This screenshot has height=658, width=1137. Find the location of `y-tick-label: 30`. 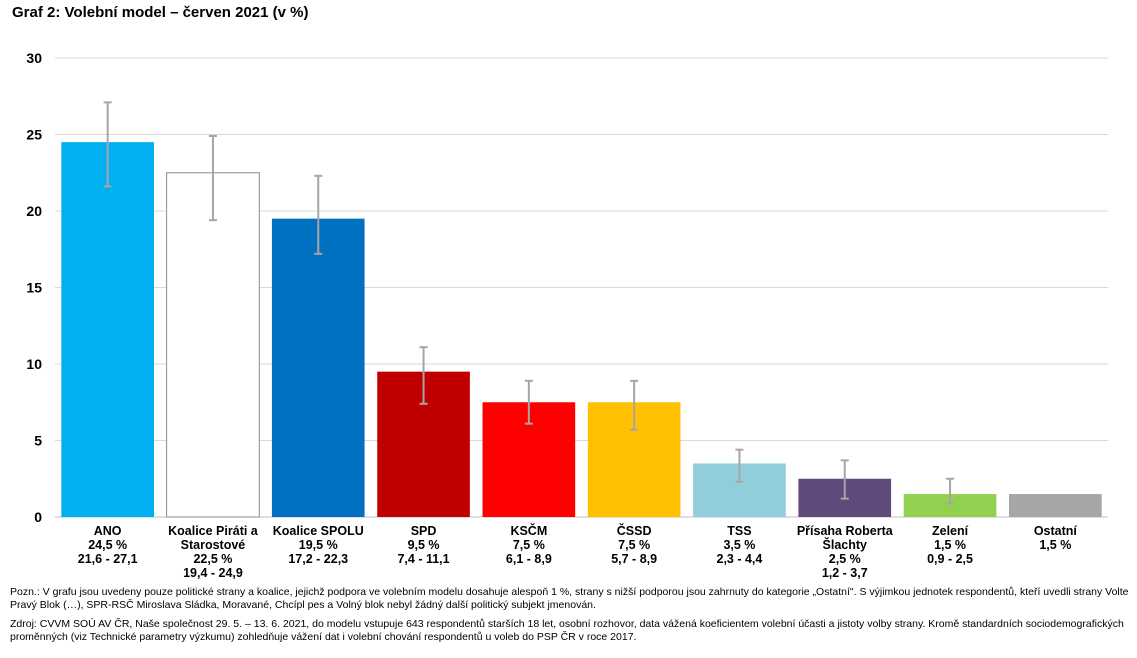

y-tick-label: 30 is located at coordinates (34, 58).